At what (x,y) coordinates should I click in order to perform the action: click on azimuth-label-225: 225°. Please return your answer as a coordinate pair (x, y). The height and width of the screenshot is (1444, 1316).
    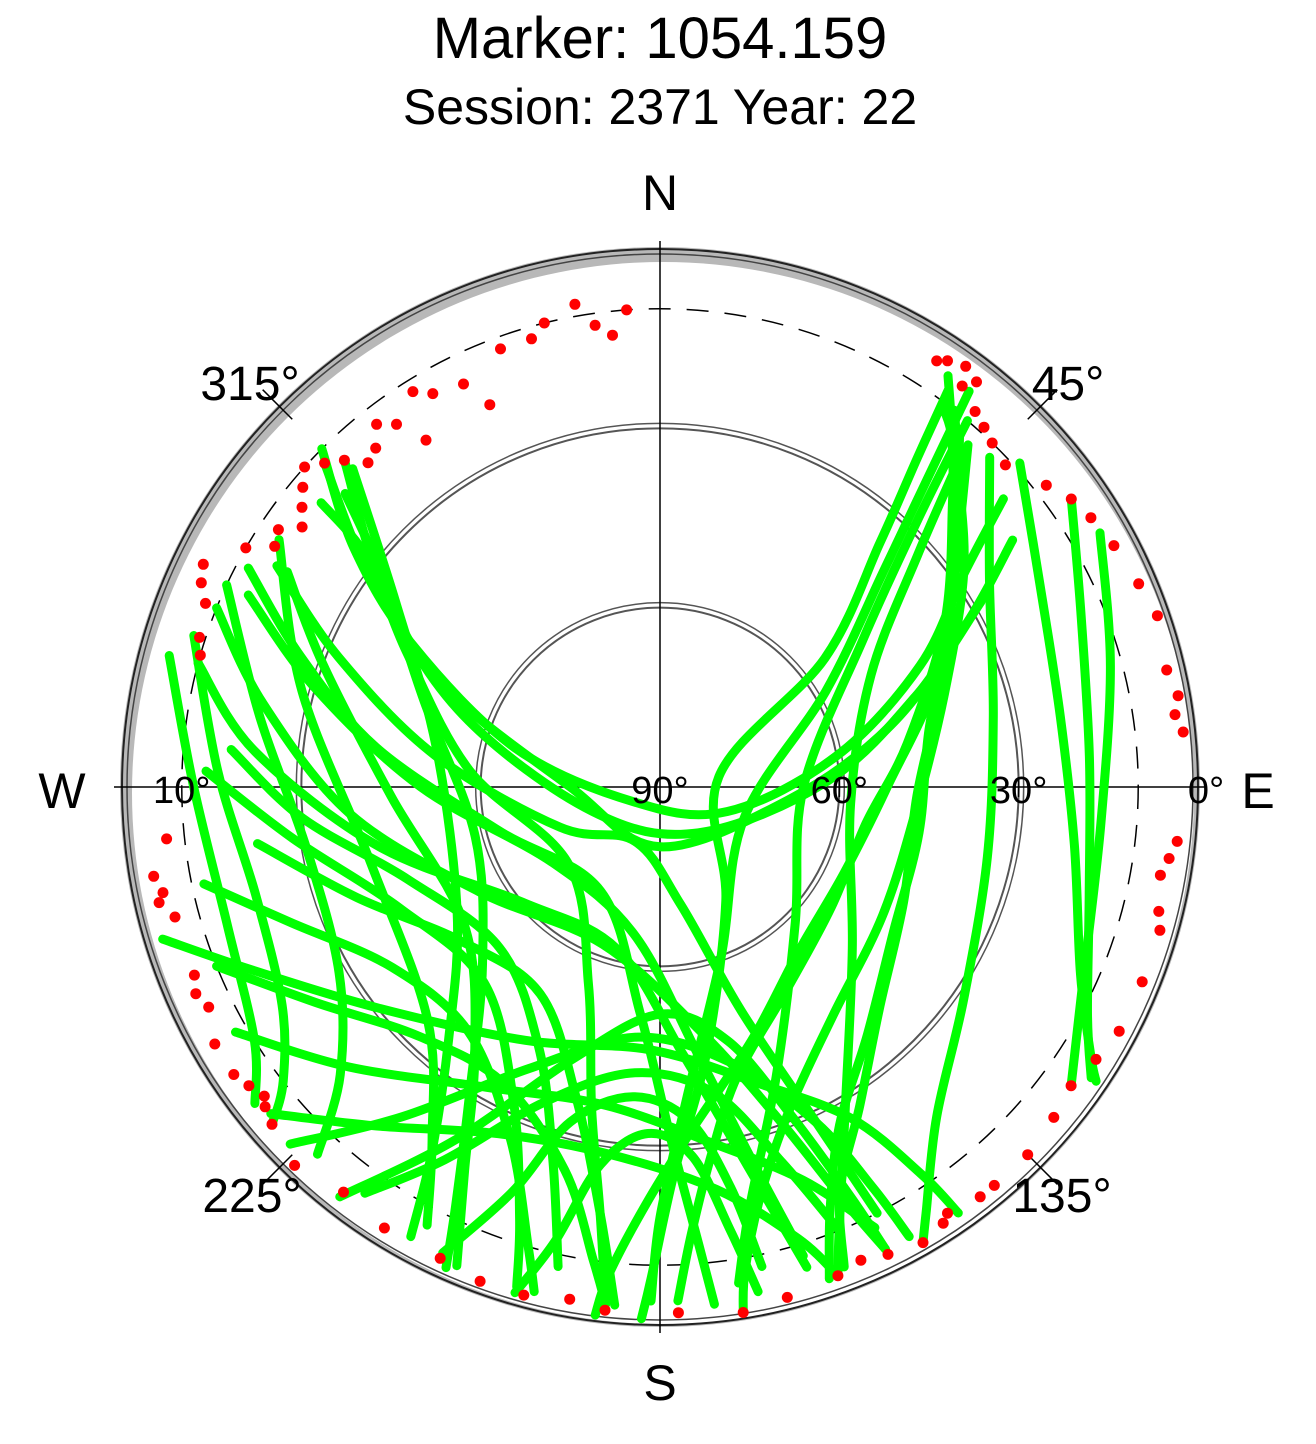
    Looking at the image, I should click on (251, 1196).